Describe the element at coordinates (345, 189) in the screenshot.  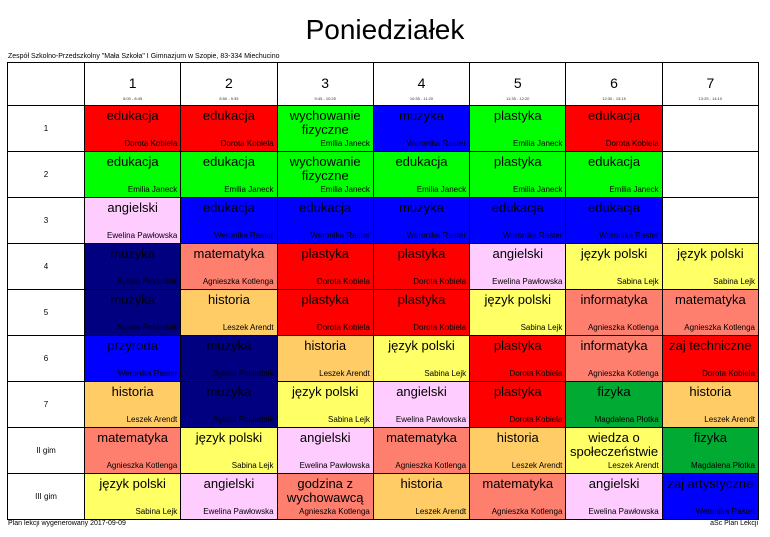
I see `lesson-teacher: Emilia Janeck` at that location.